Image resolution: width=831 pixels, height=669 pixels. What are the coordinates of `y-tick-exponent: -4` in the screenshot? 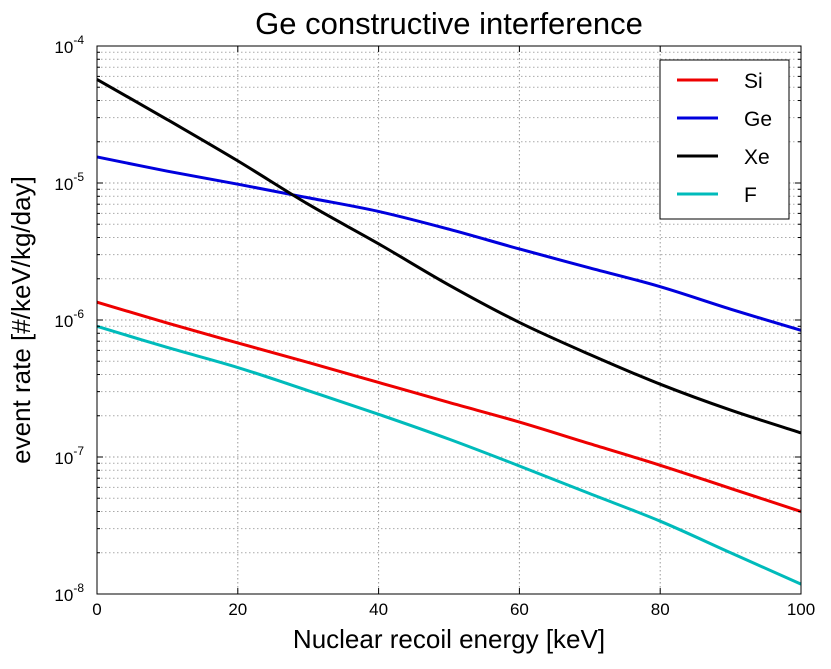 It's located at (78, 40).